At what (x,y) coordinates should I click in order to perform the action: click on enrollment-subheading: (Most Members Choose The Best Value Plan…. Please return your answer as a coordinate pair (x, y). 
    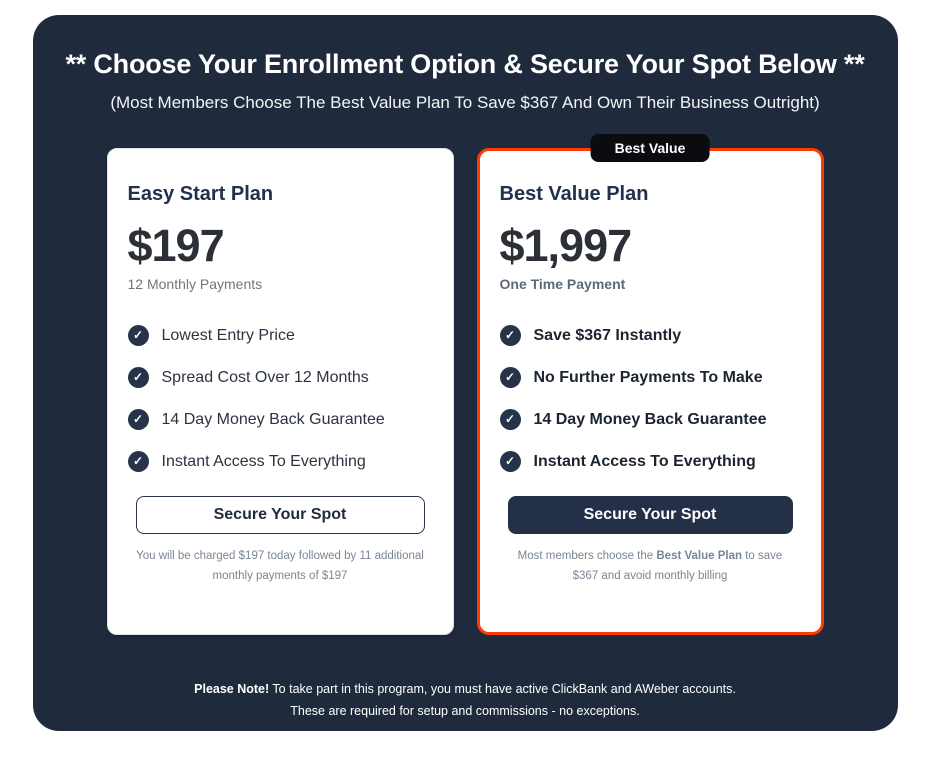
    Looking at the image, I should click on (465, 102).